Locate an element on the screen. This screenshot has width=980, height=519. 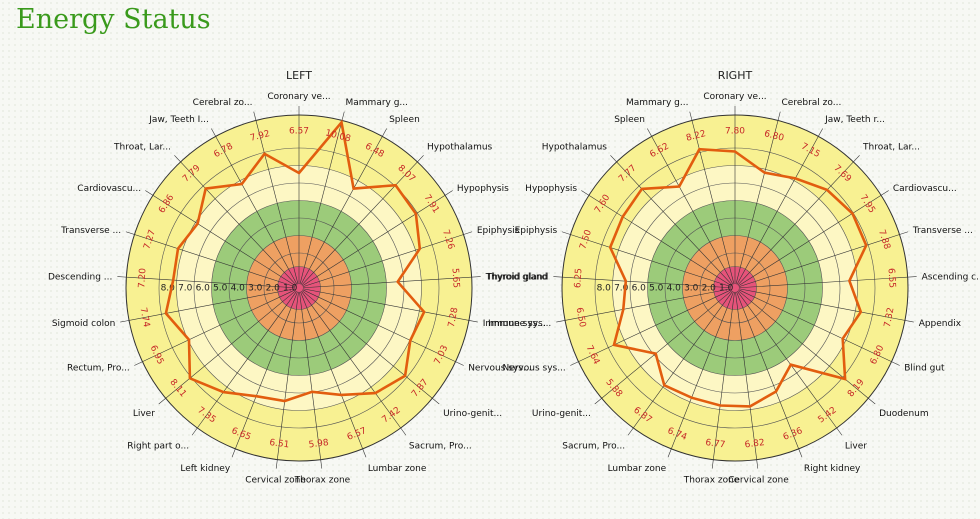
right-axis-label: Cervical zone is located at coordinates (758, 481).